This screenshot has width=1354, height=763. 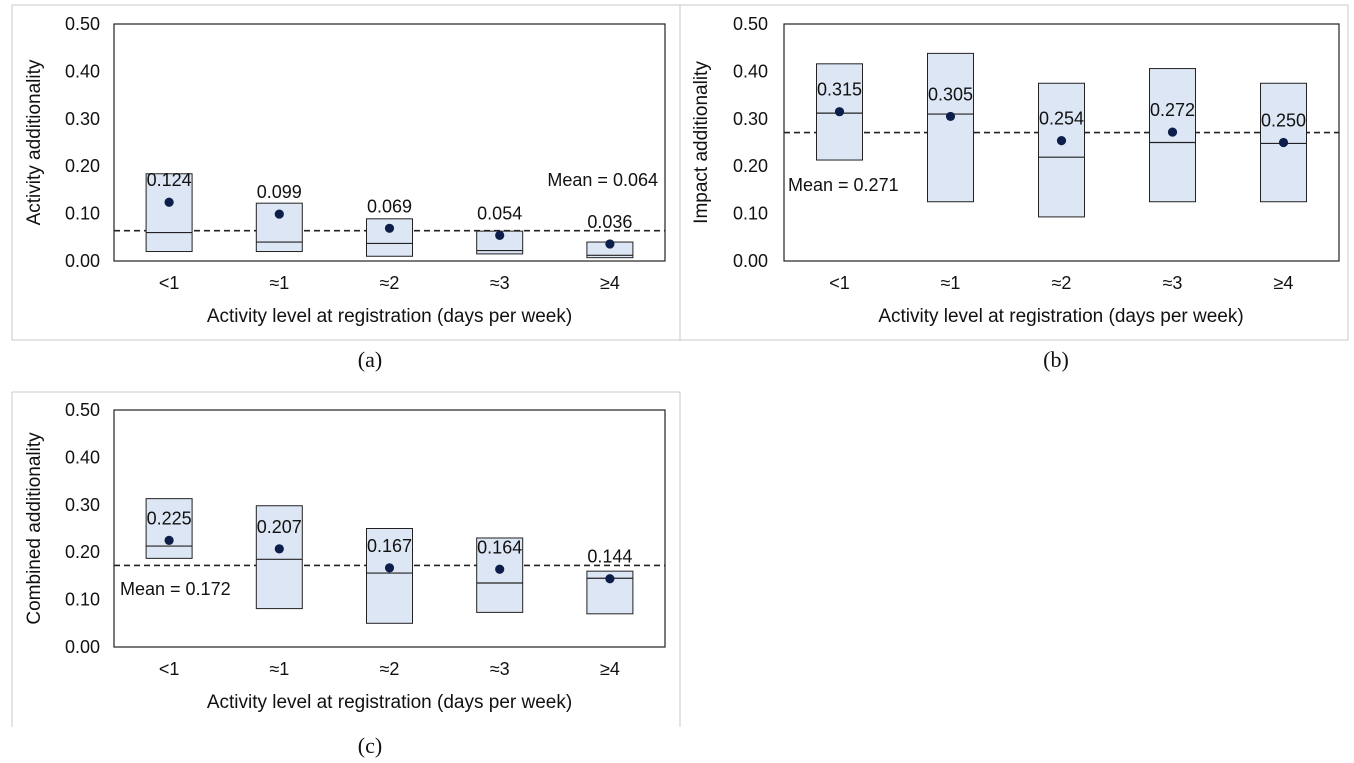 What do you see at coordinates (500, 283) in the screenshot?
I see `panel-a-xtick-3: ≈3` at bounding box center [500, 283].